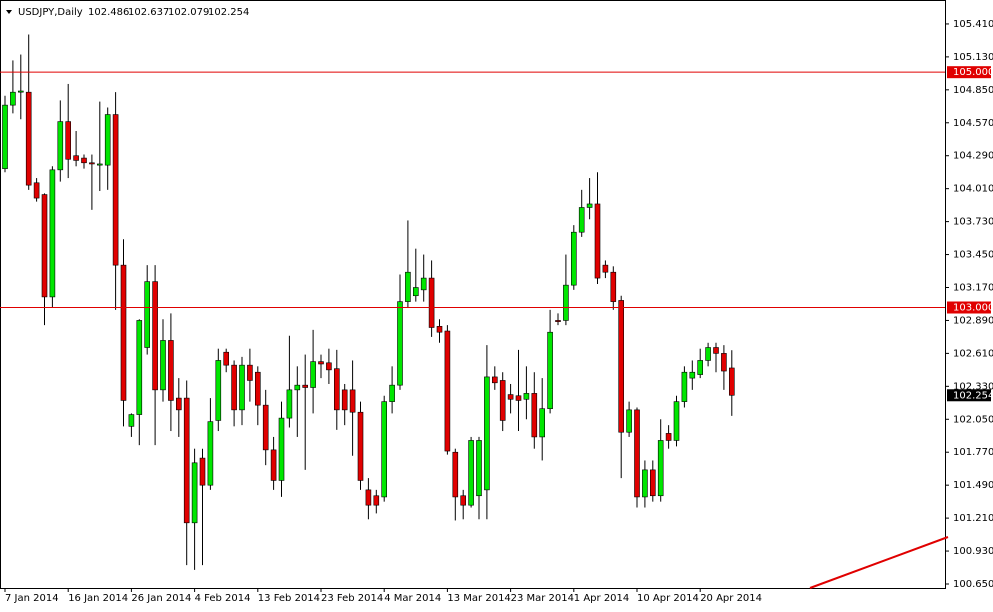 This screenshot has height=612, width=993. Describe the element at coordinates (879, 562) in the screenshot. I see `trend-line` at that location.